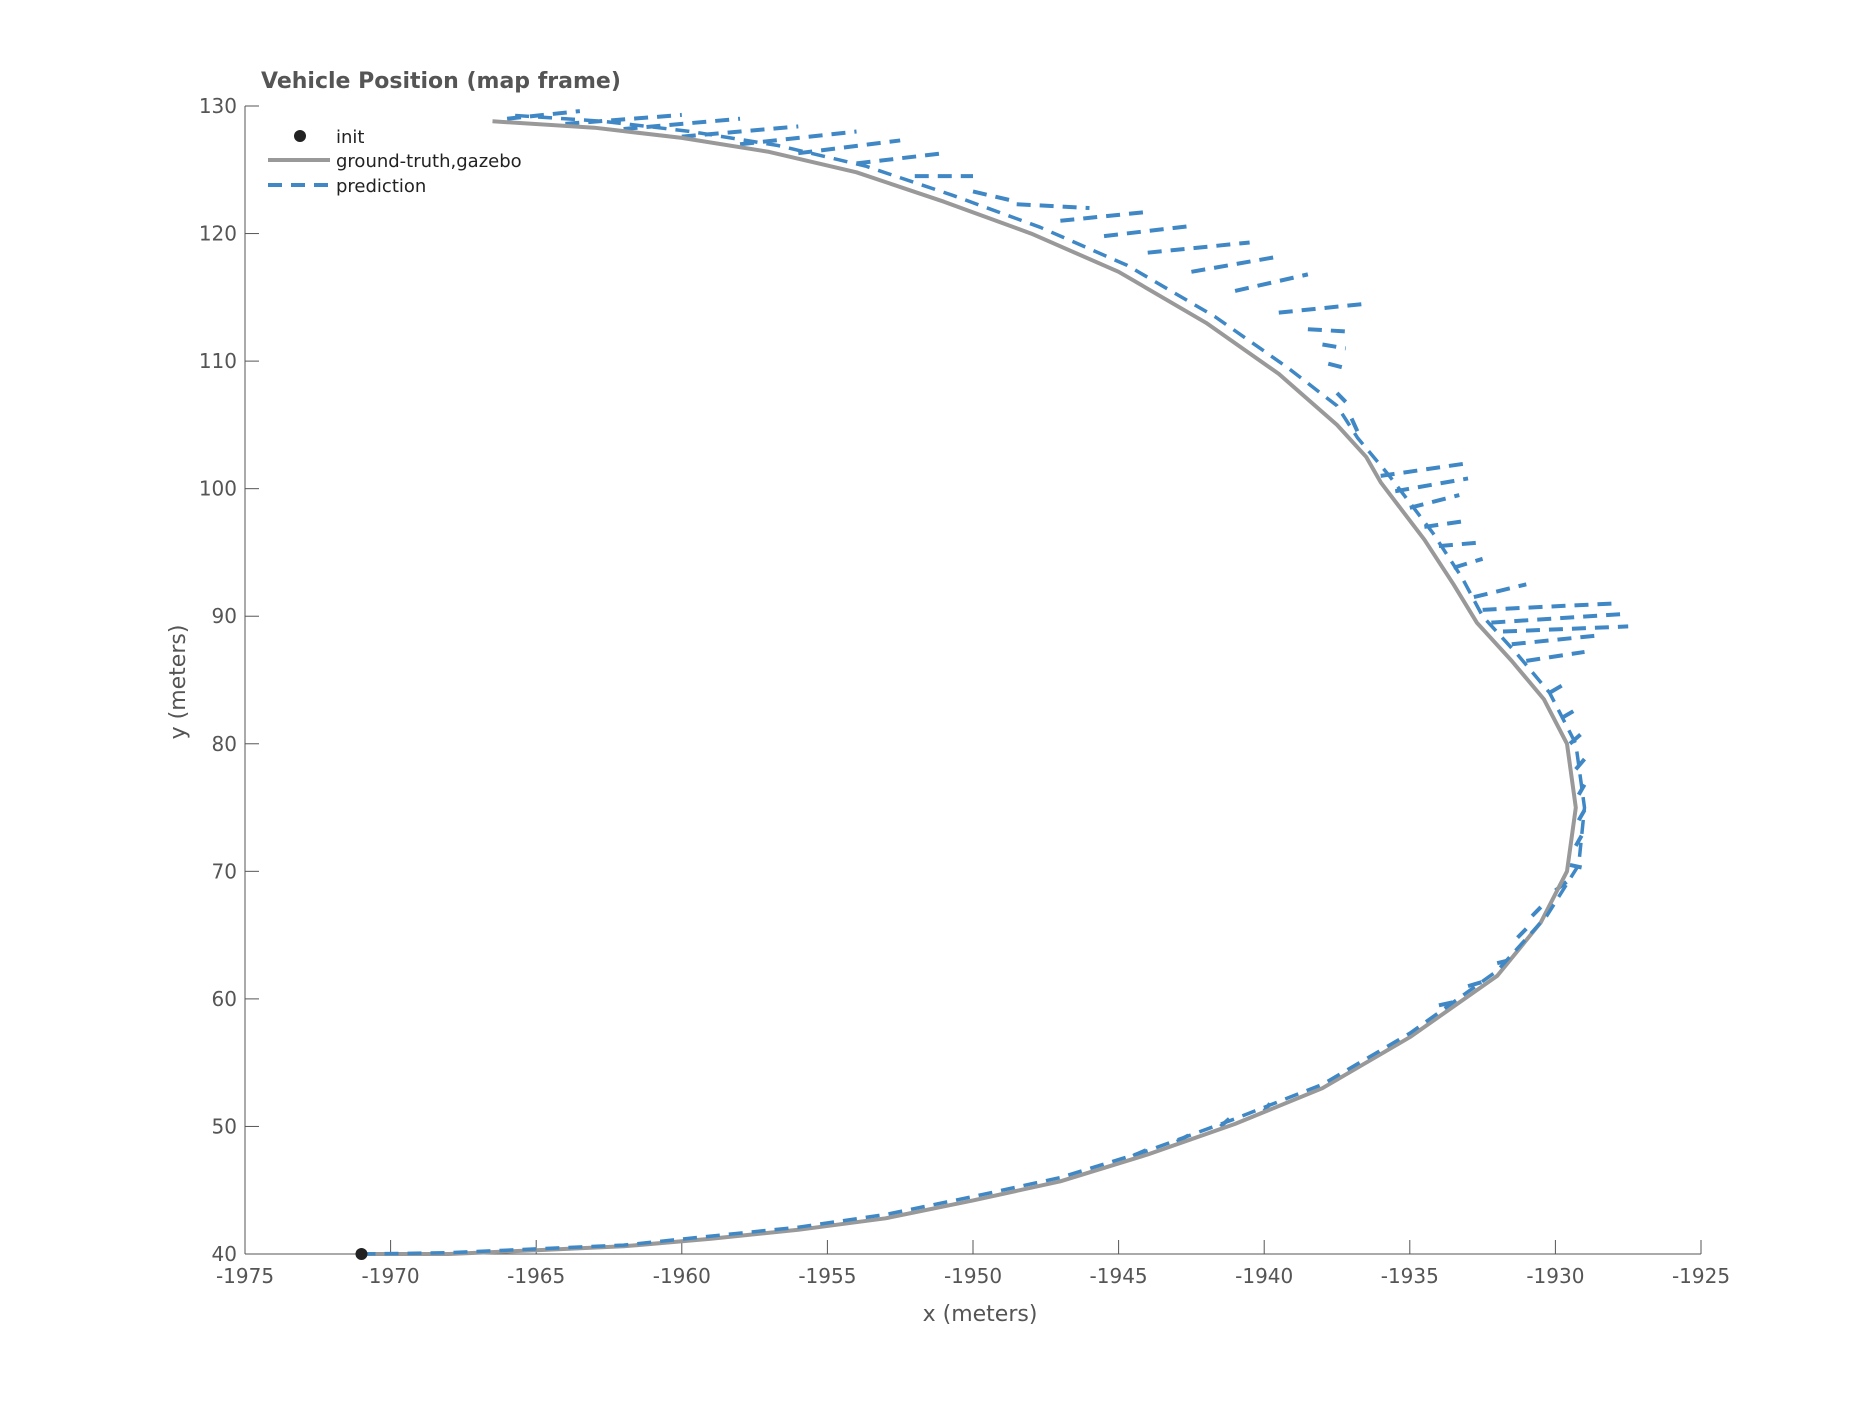  I want to click on y-tick-label: 70, so click(224, 871).